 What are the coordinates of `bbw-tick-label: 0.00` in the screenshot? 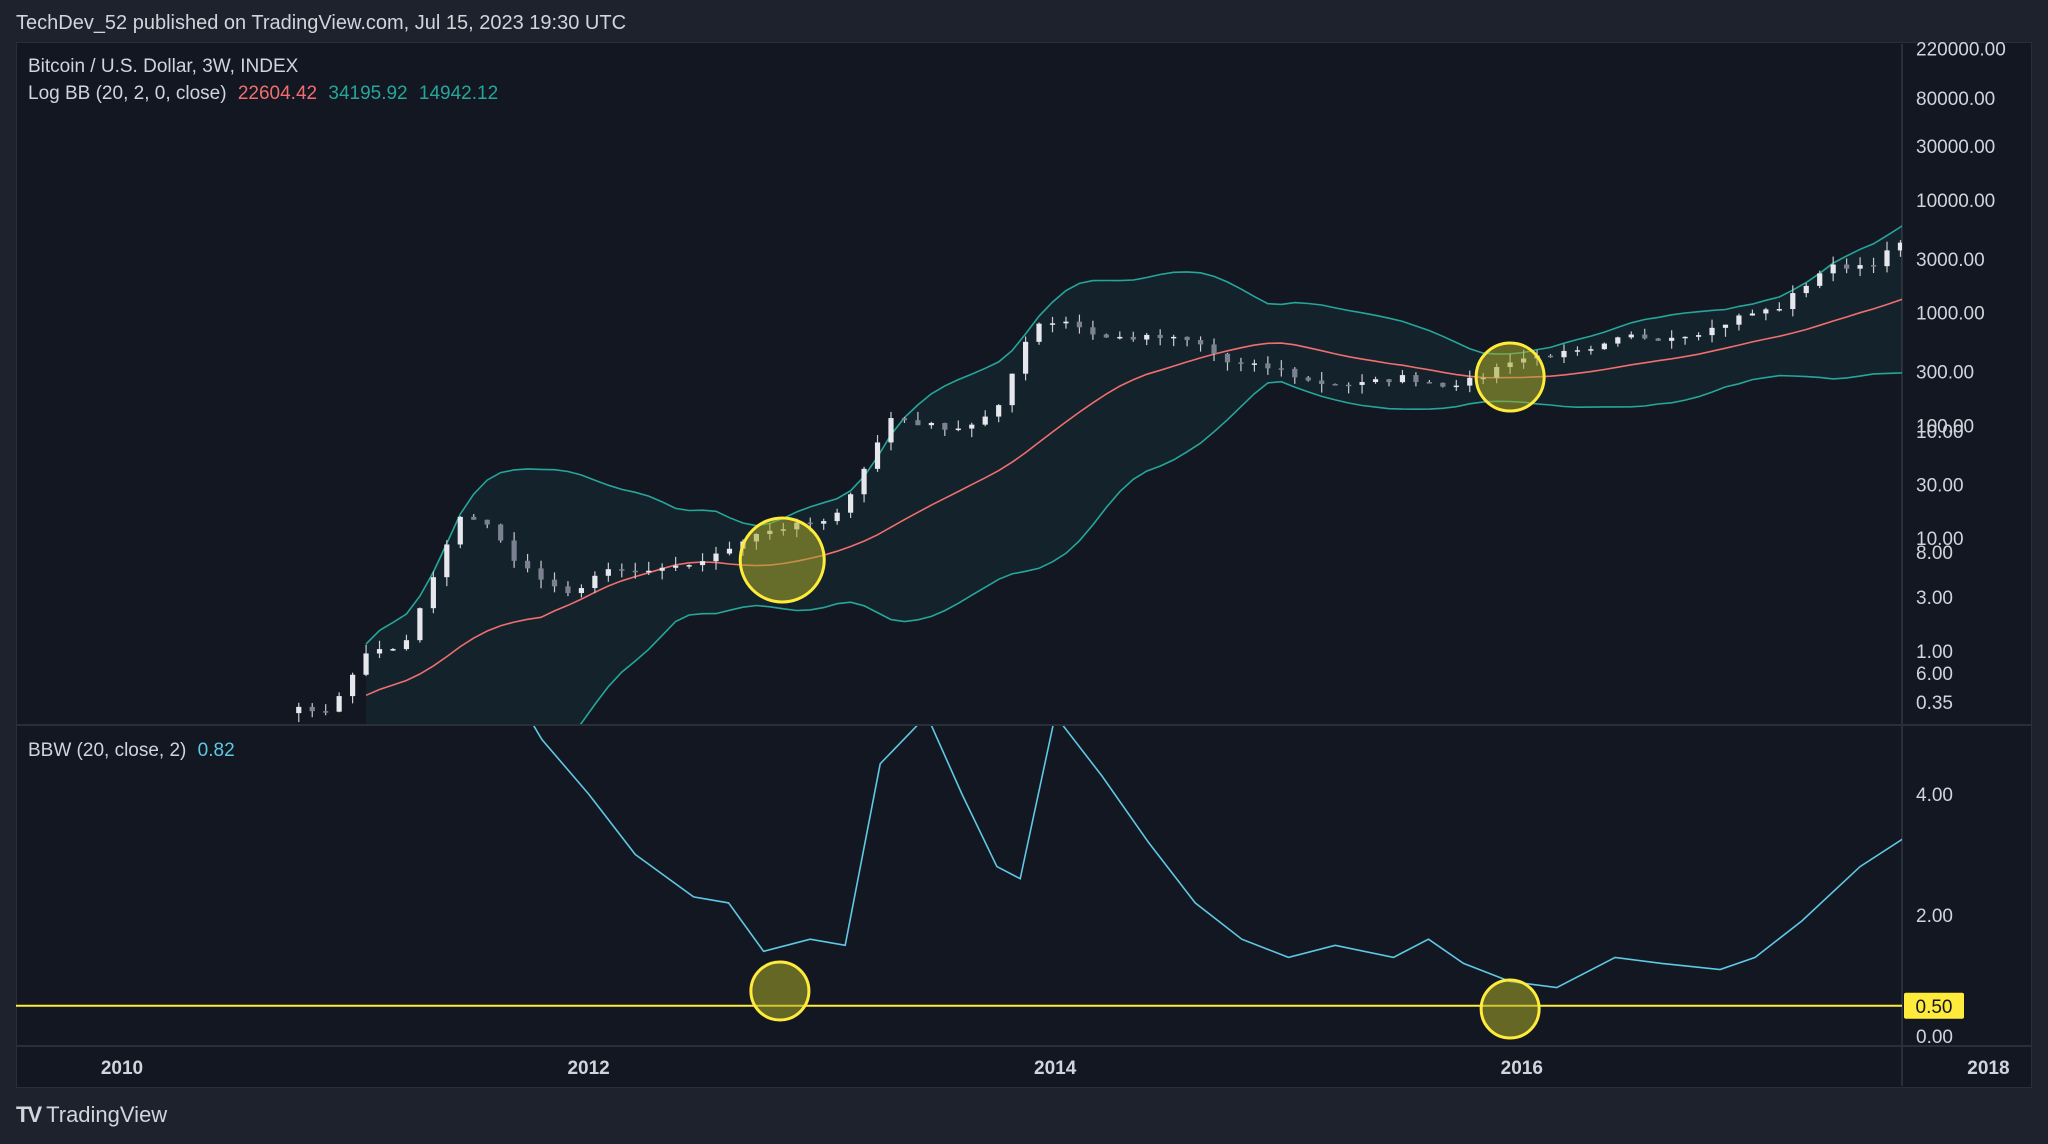 It's located at (1934, 1037).